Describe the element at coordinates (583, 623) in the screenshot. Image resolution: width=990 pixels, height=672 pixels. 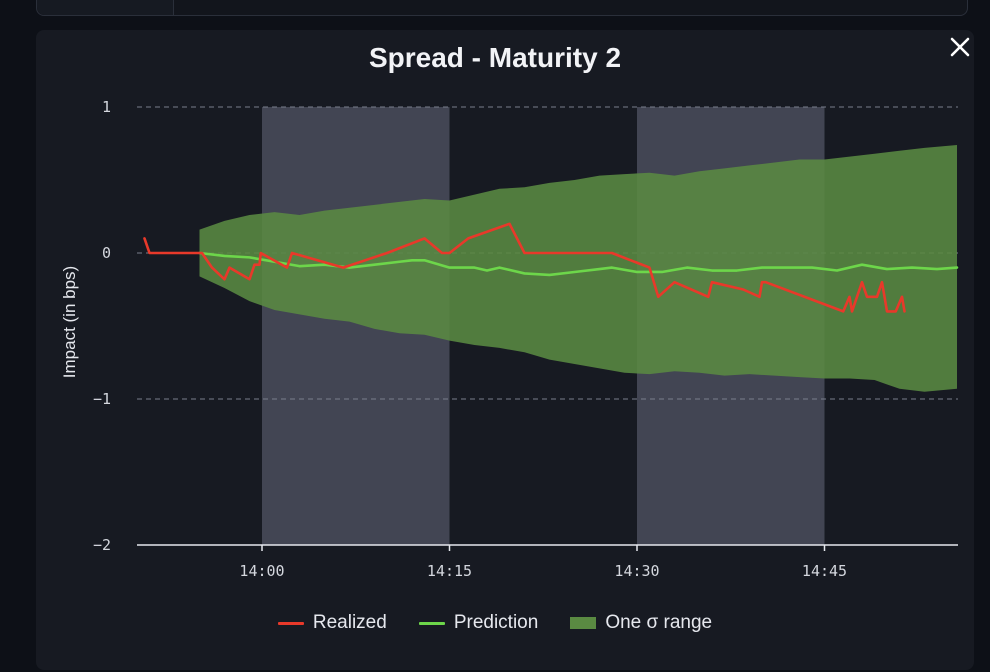
I see `legend-swatch-sigma-range` at that location.